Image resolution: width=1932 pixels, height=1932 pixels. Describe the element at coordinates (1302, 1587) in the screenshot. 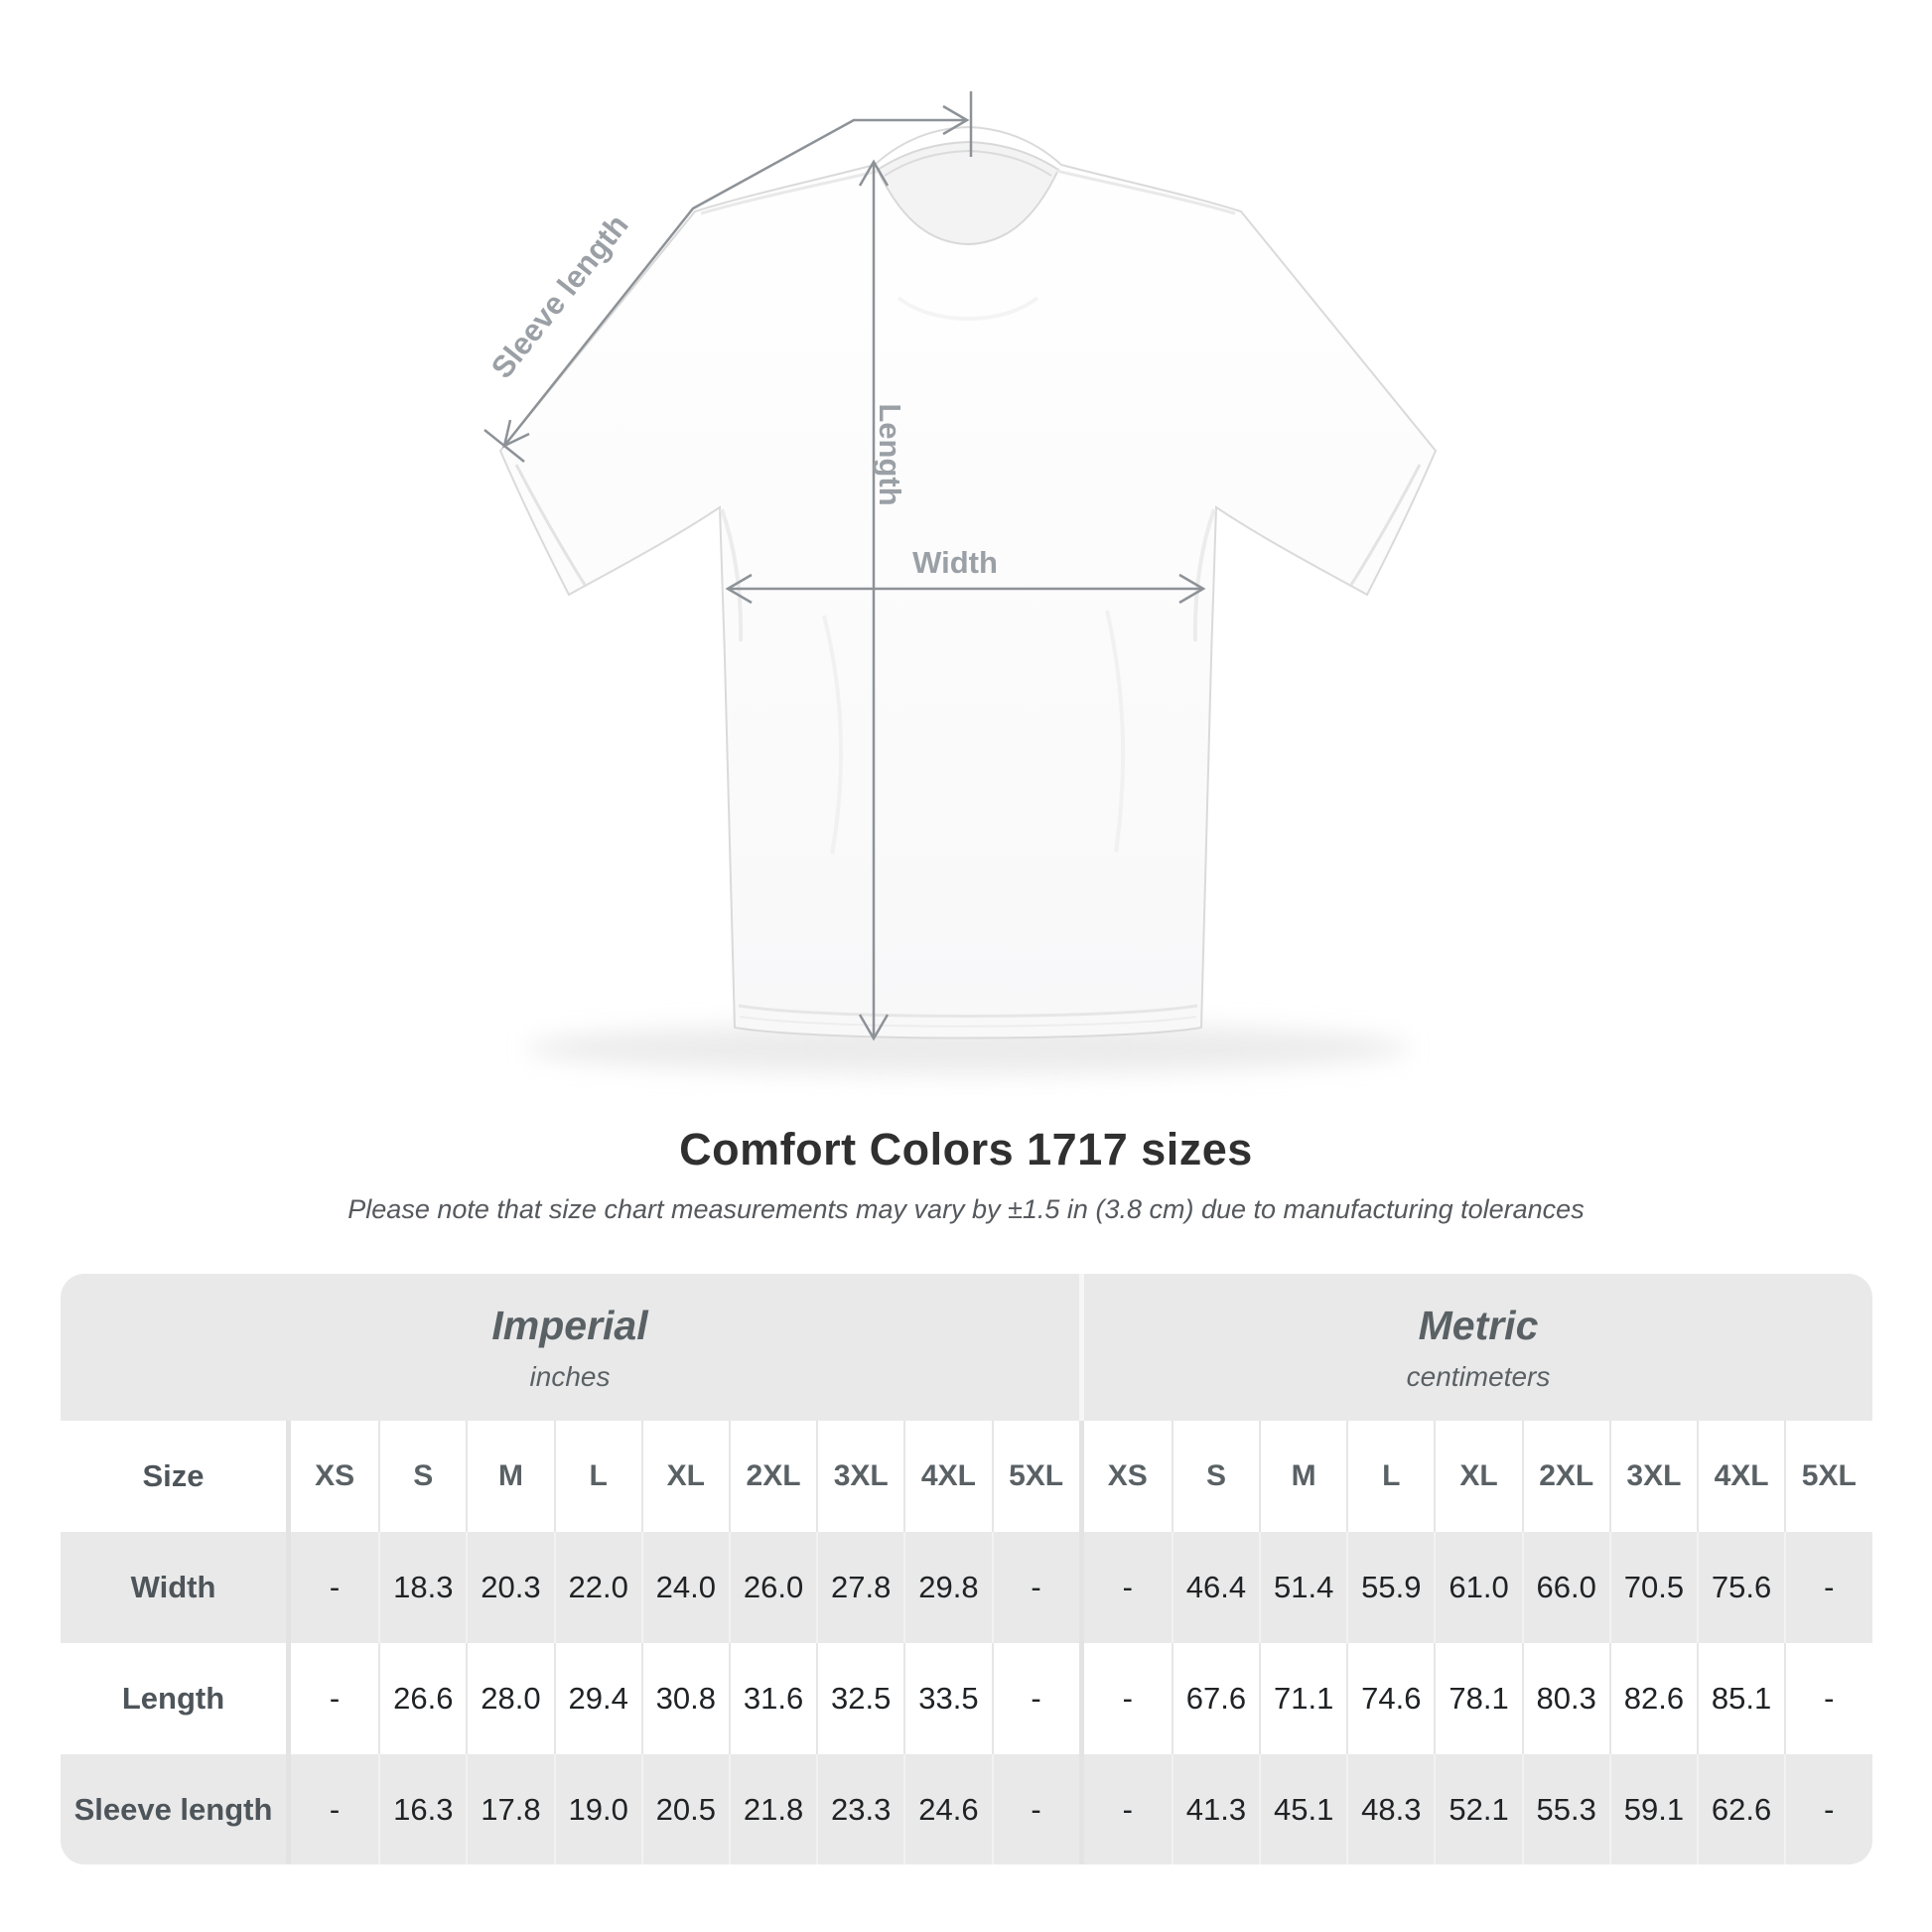

I see `value-cell: 51.4` at that location.